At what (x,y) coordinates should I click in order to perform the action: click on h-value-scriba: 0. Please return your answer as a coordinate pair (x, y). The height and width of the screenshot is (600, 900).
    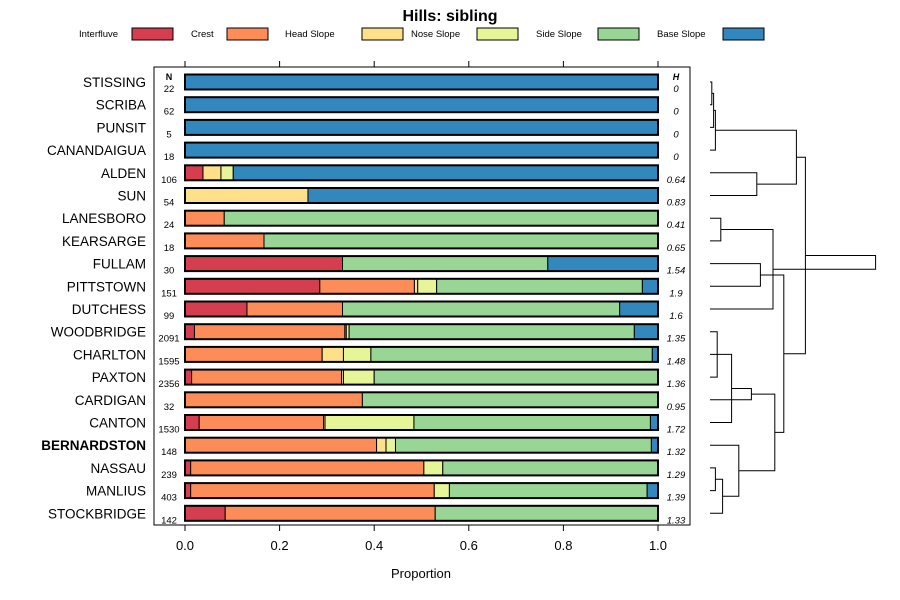
    Looking at the image, I should click on (676, 112).